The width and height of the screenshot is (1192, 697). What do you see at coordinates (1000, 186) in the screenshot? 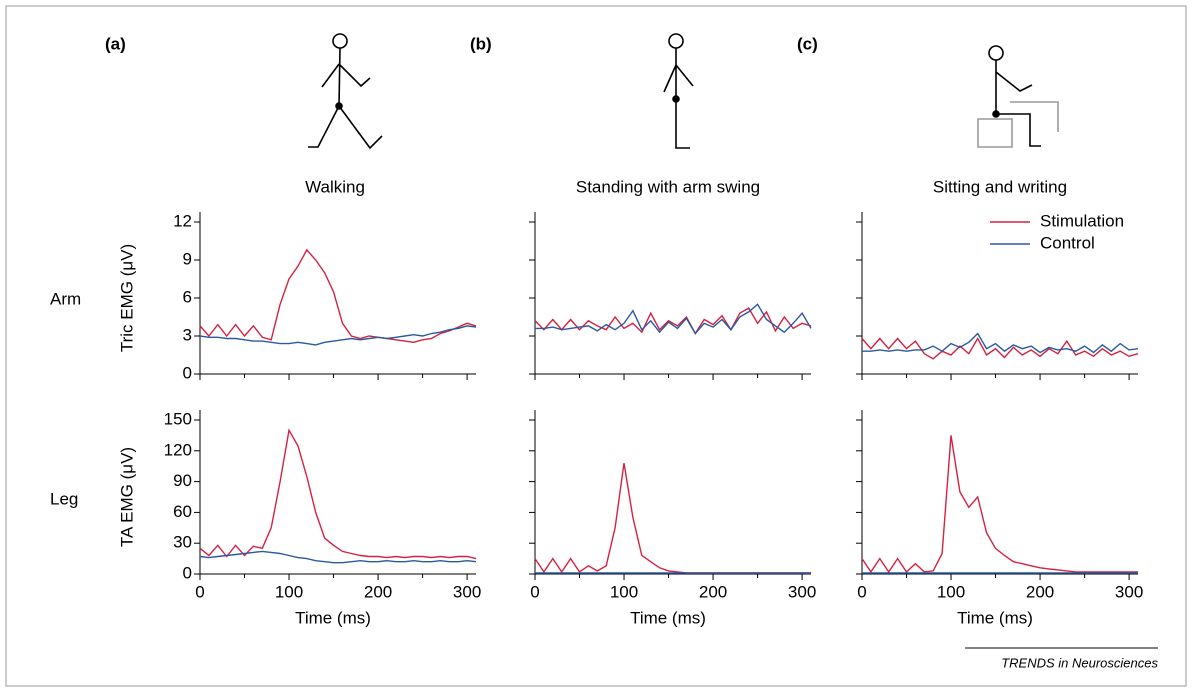
I see `panel-title: Sitting and writing` at bounding box center [1000, 186].